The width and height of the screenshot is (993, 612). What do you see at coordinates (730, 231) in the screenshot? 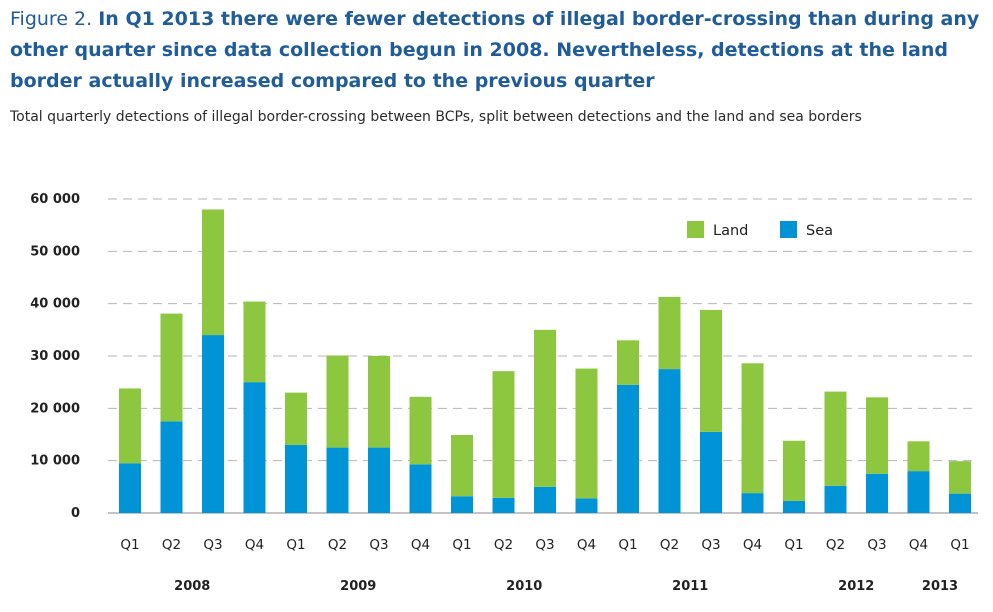
I see `legend-label: Land` at bounding box center [730, 231].